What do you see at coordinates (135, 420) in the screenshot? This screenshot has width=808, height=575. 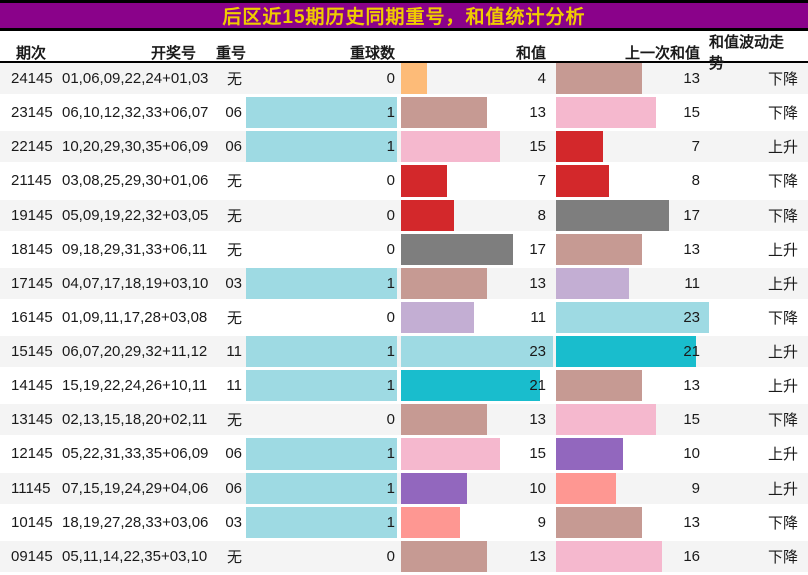 I see `cell-draw-numbers: 02,13,15,18,20+02,11` at bounding box center [135, 420].